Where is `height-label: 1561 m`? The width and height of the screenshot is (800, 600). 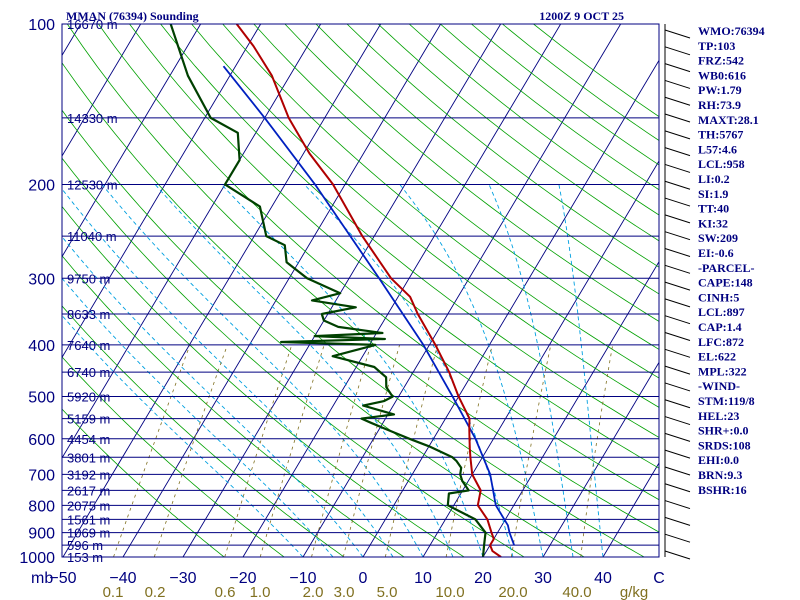 height-label: 1561 m is located at coordinates (88, 519).